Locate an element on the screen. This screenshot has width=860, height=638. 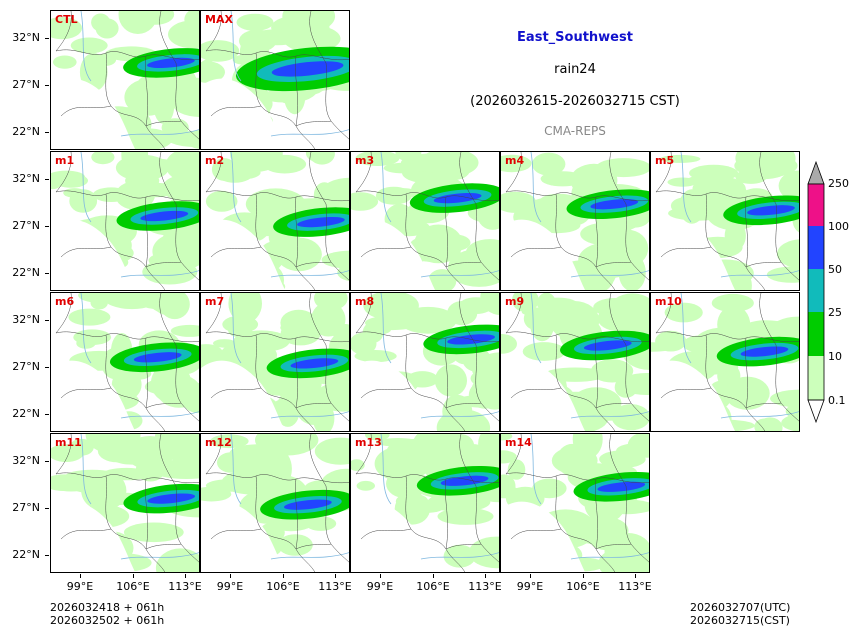
colorbar-extend-top is located at coordinates (816, 172).